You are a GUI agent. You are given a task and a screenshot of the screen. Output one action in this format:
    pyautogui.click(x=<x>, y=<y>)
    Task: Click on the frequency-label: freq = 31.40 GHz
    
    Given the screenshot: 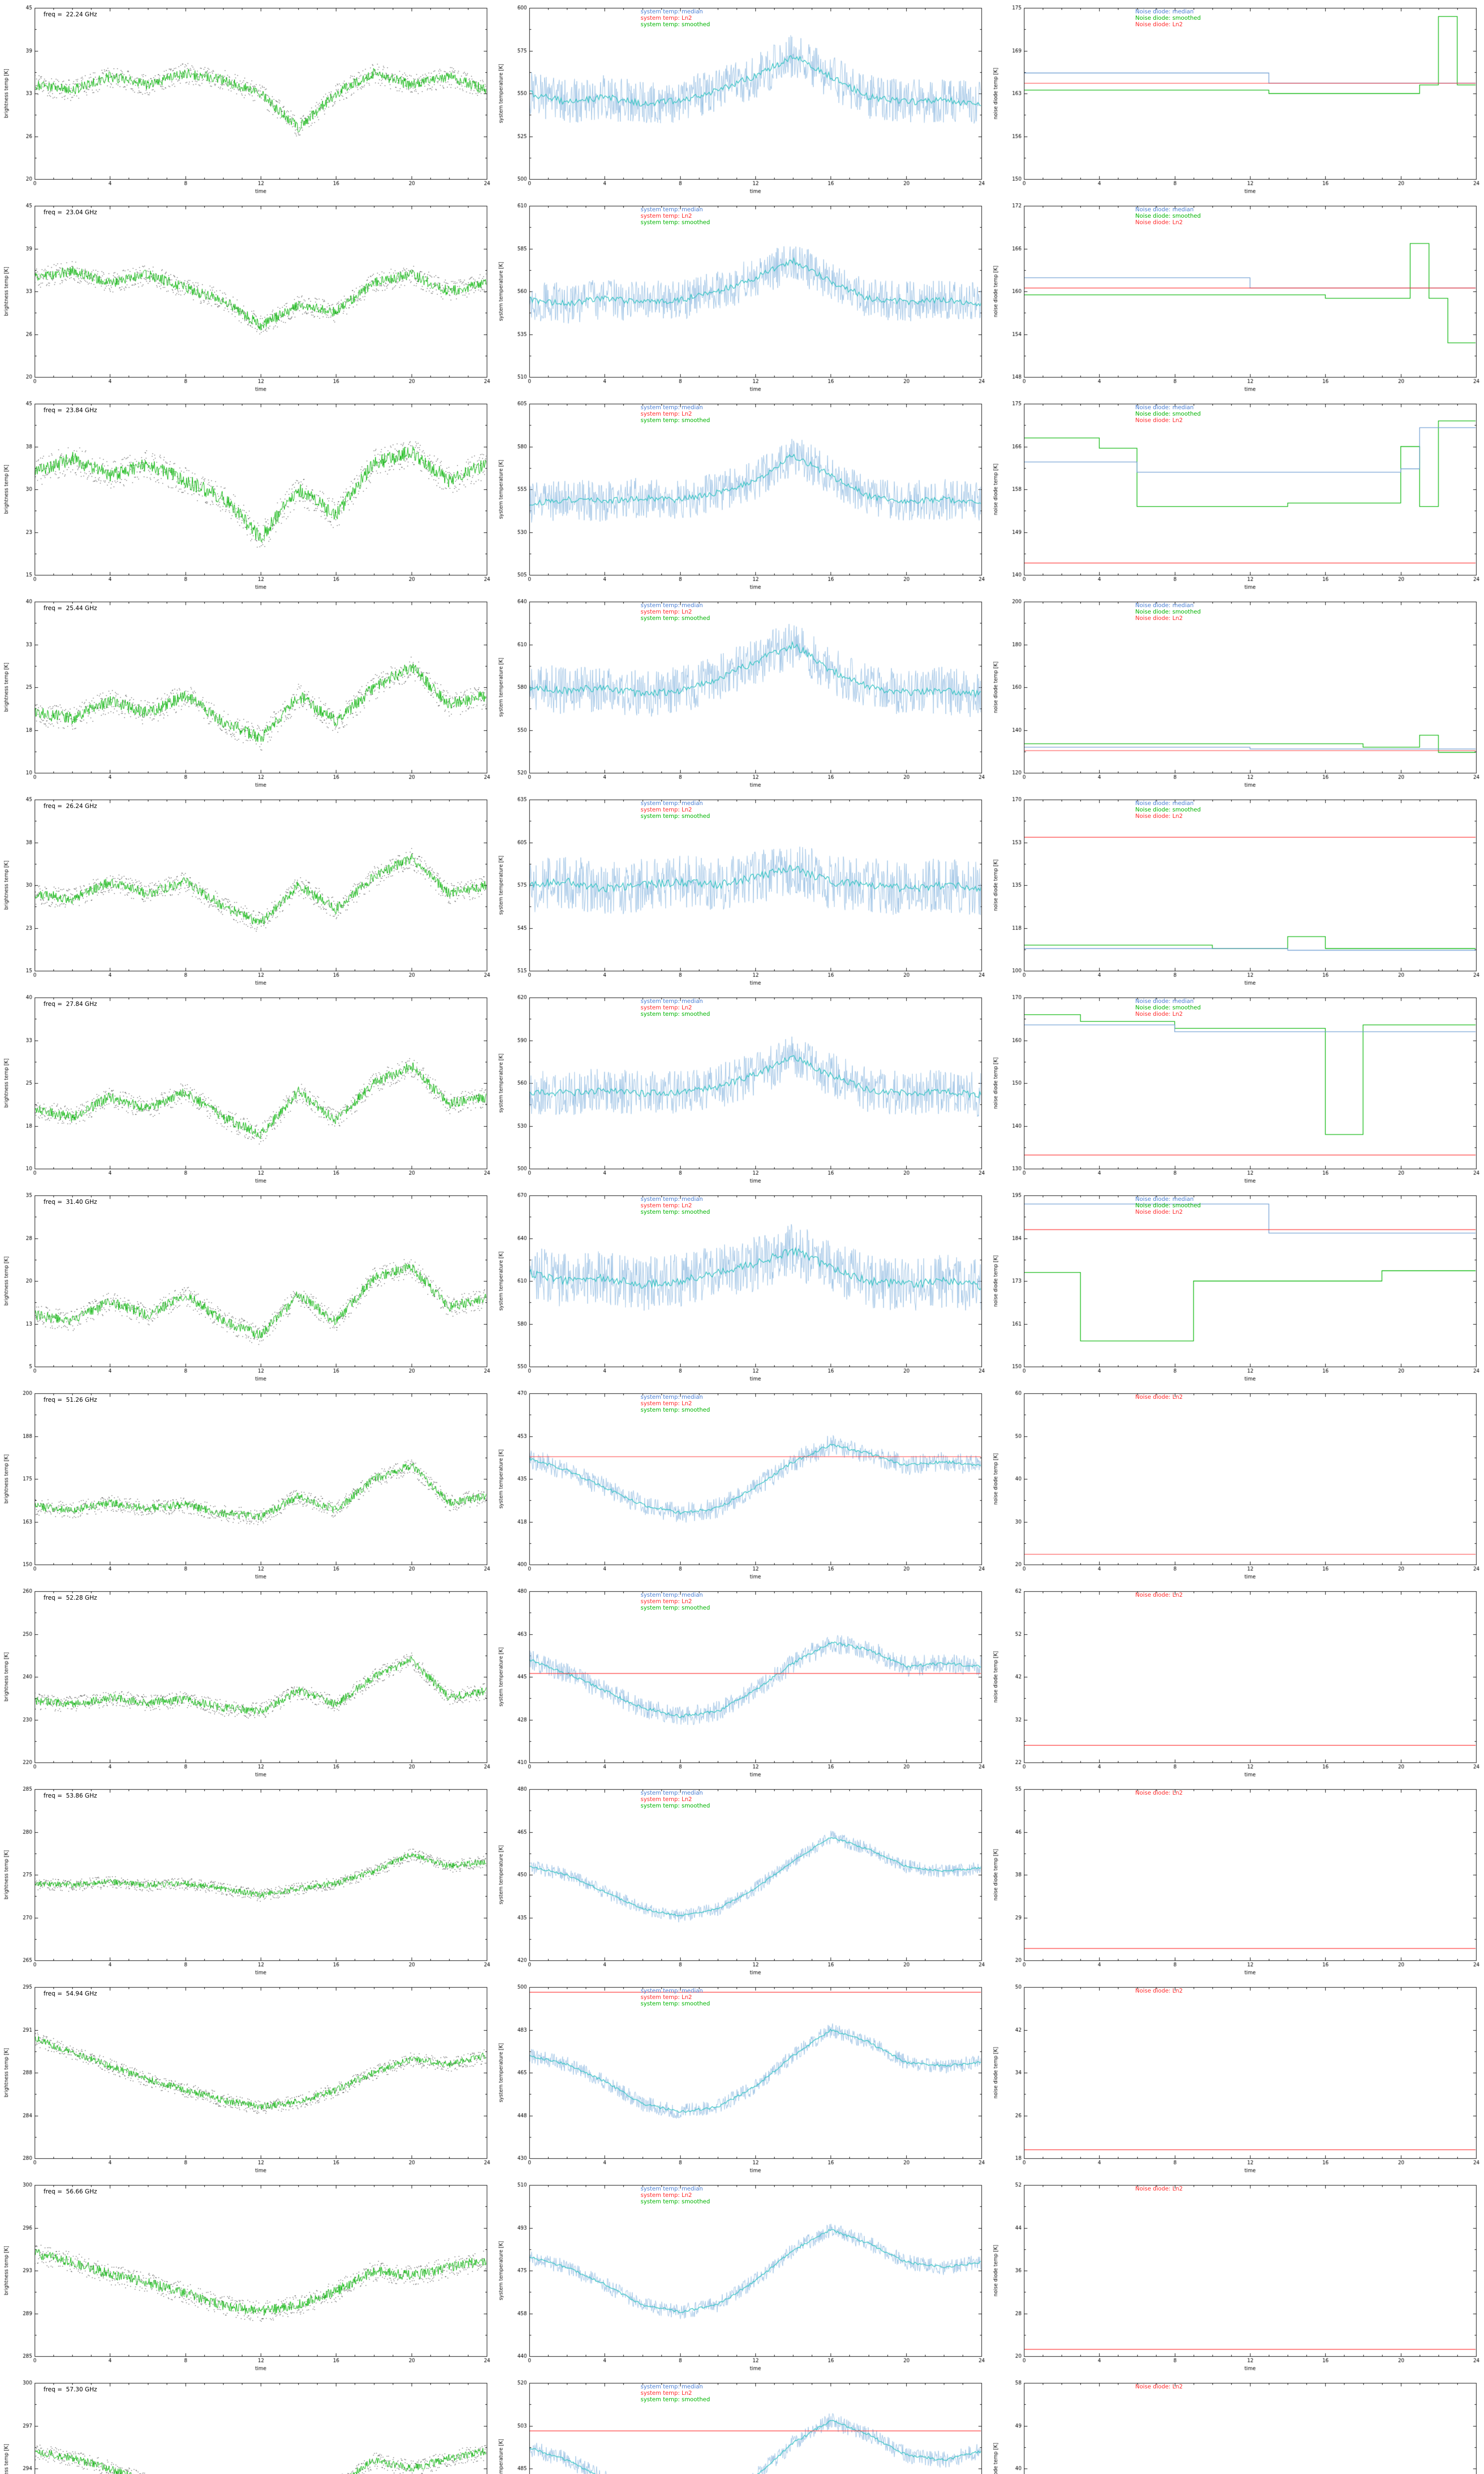 What is the action you would take?
    pyautogui.click(x=70, y=1201)
    